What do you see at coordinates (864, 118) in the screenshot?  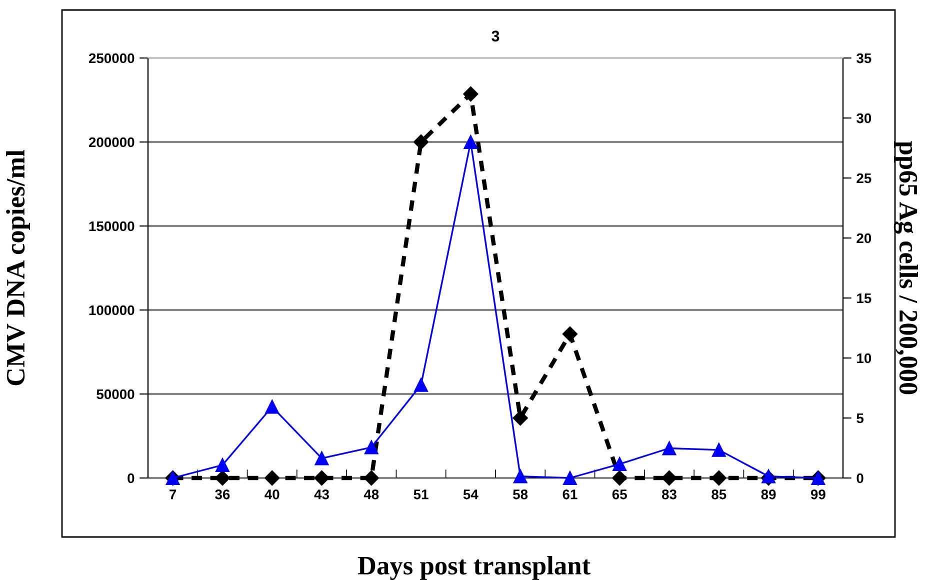 I see `y2-tick-label: 30` at bounding box center [864, 118].